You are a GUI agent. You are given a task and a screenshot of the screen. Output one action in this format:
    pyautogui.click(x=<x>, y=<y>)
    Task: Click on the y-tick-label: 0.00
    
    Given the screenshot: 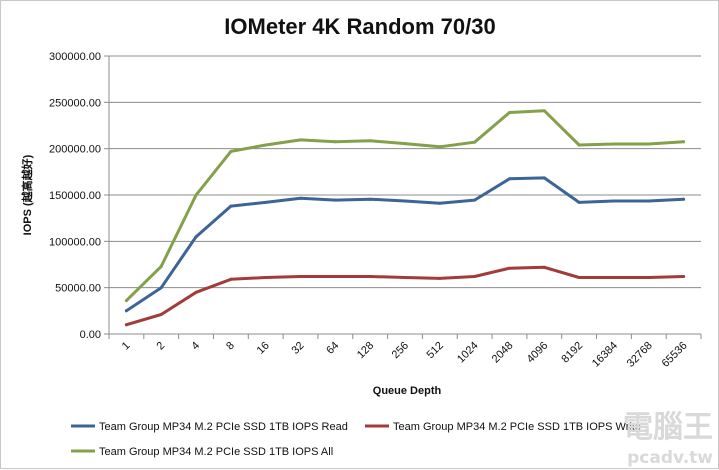 What is the action you would take?
    pyautogui.click(x=90, y=335)
    